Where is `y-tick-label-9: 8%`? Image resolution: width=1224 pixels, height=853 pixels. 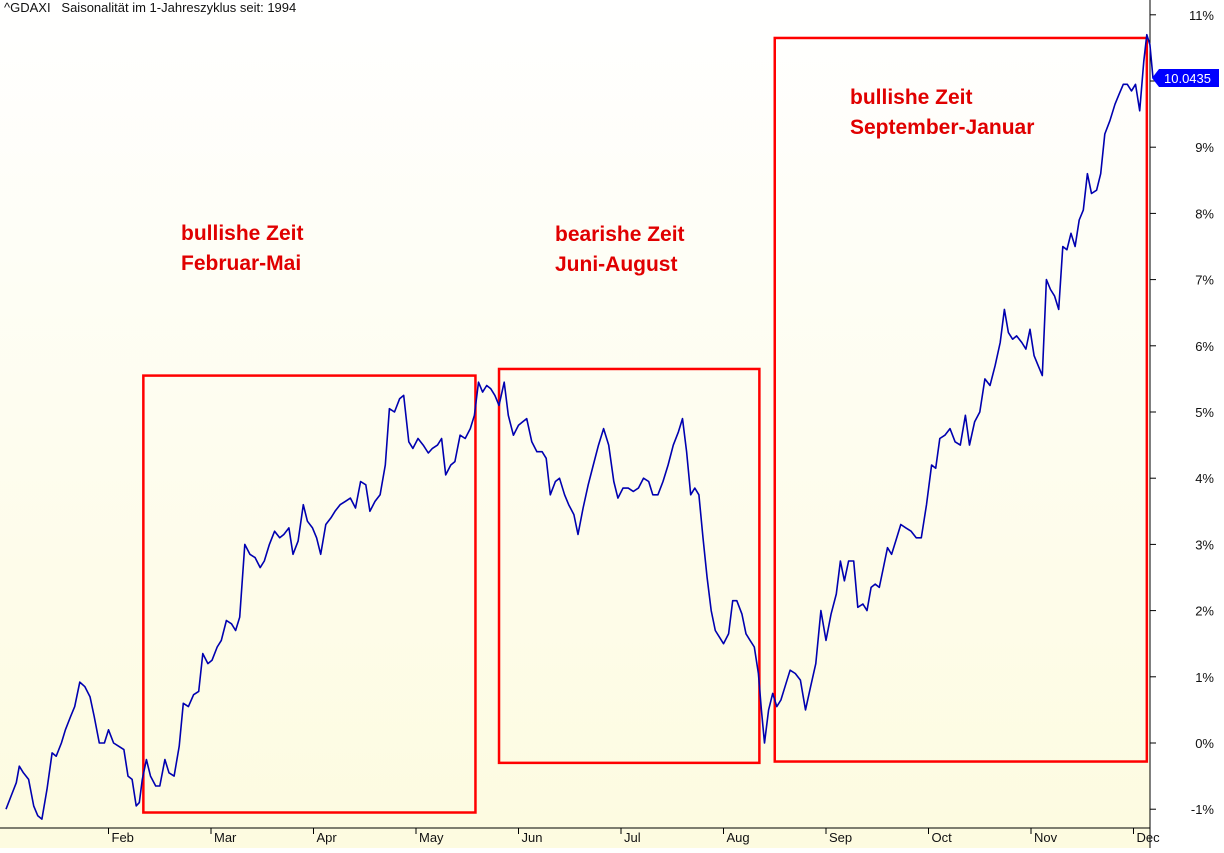
y-tick-label-9: 8% is located at coordinates (1204, 213).